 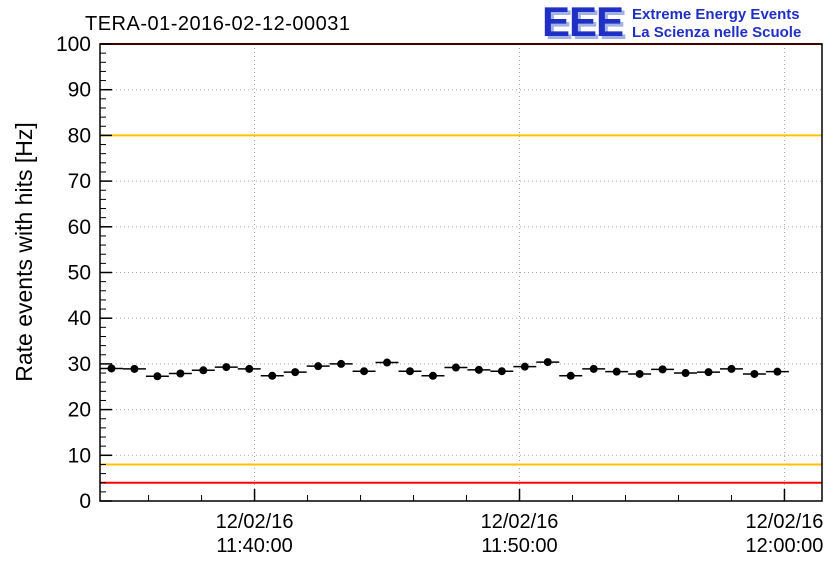 What do you see at coordinates (79, 455) in the screenshot?
I see `svg-text: 10` at bounding box center [79, 455].